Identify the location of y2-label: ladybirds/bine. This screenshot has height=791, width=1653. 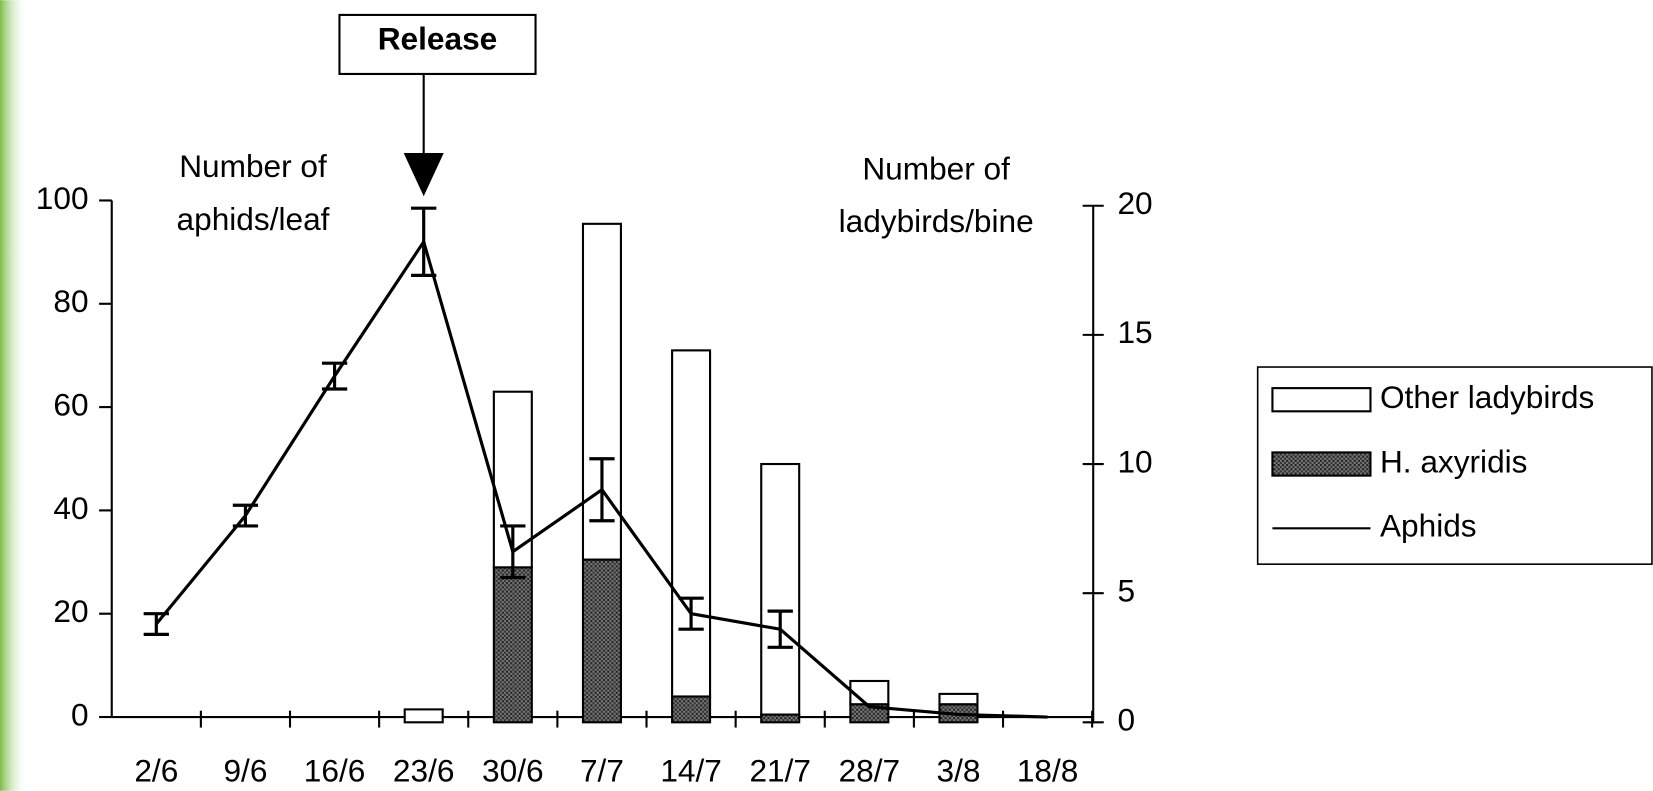
(936, 221).